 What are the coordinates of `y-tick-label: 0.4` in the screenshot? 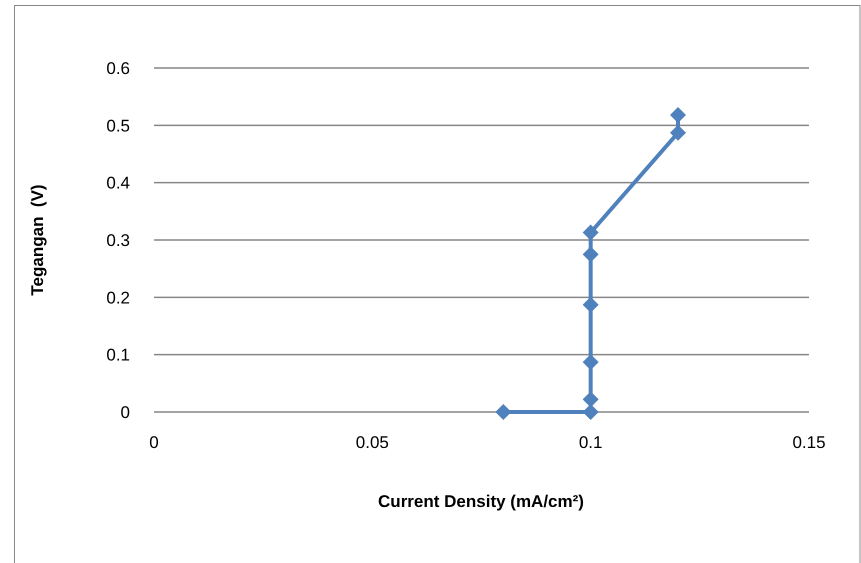 It's located at (118, 183).